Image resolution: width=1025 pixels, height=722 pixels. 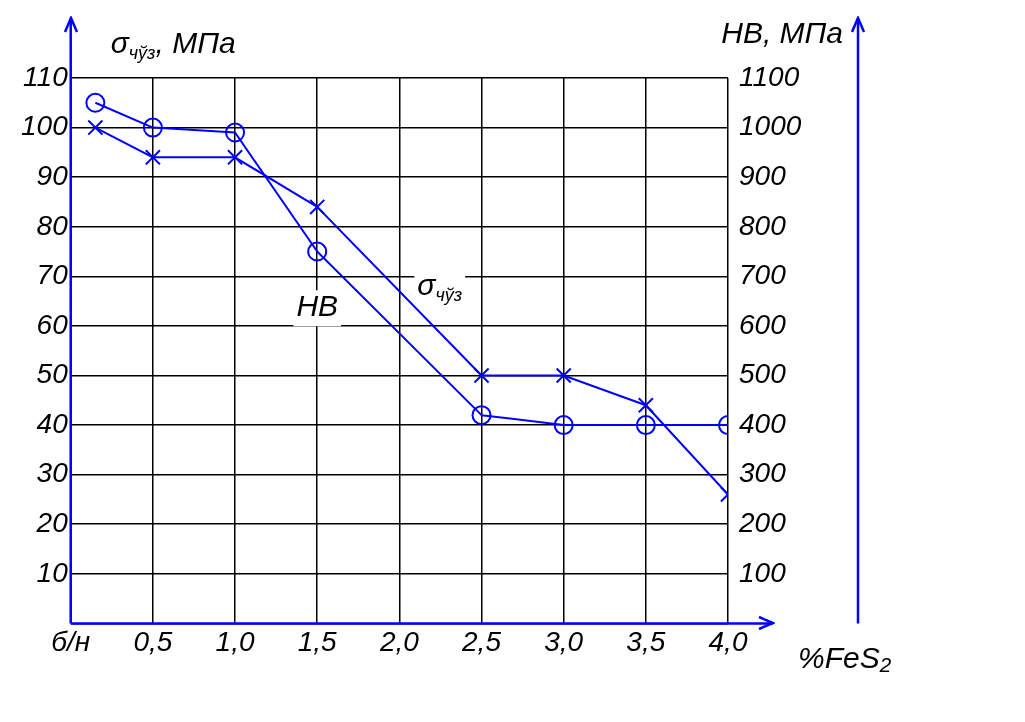 What do you see at coordinates (52, 175) in the screenshot?
I see `y-tick-label: 90` at bounding box center [52, 175].